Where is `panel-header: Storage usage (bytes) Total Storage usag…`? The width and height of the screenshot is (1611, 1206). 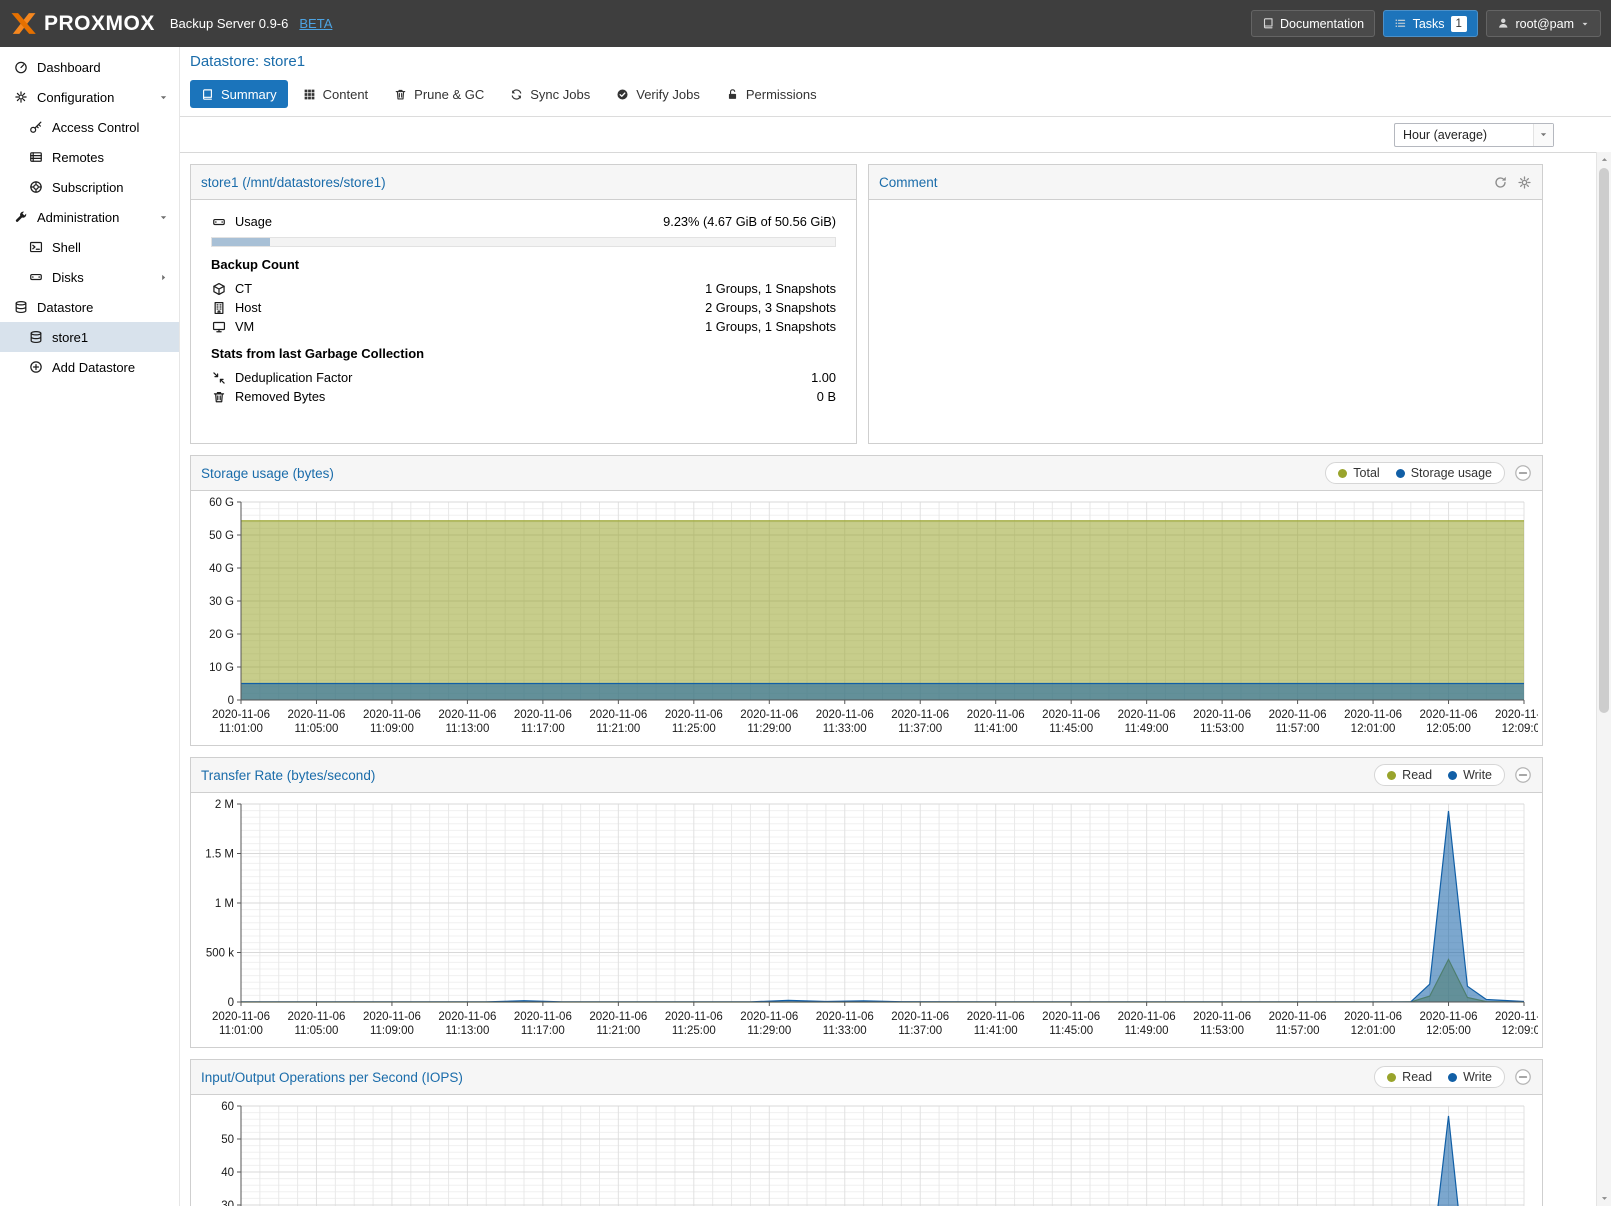
panel-header: Storage usage (bytes) Total Storage usag… is located at coordinates (866, 473).